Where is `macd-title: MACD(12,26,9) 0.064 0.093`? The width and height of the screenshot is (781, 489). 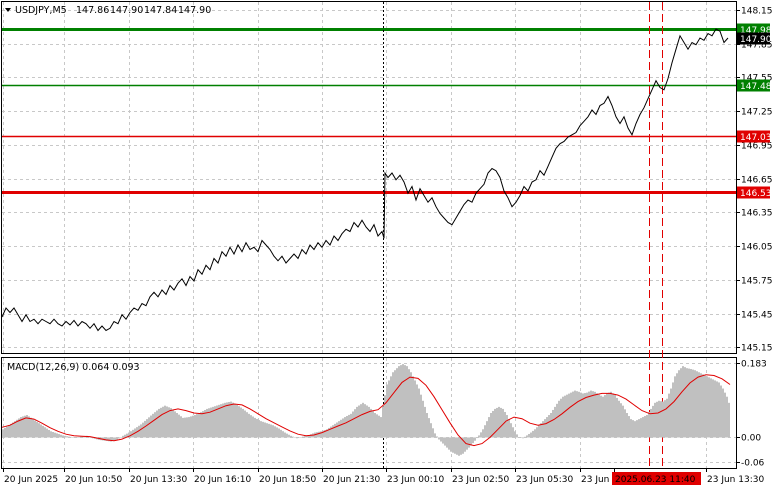
macd-title: MACD(12,26,9) 0.064 0.093 is located at coordinates (73, 367).